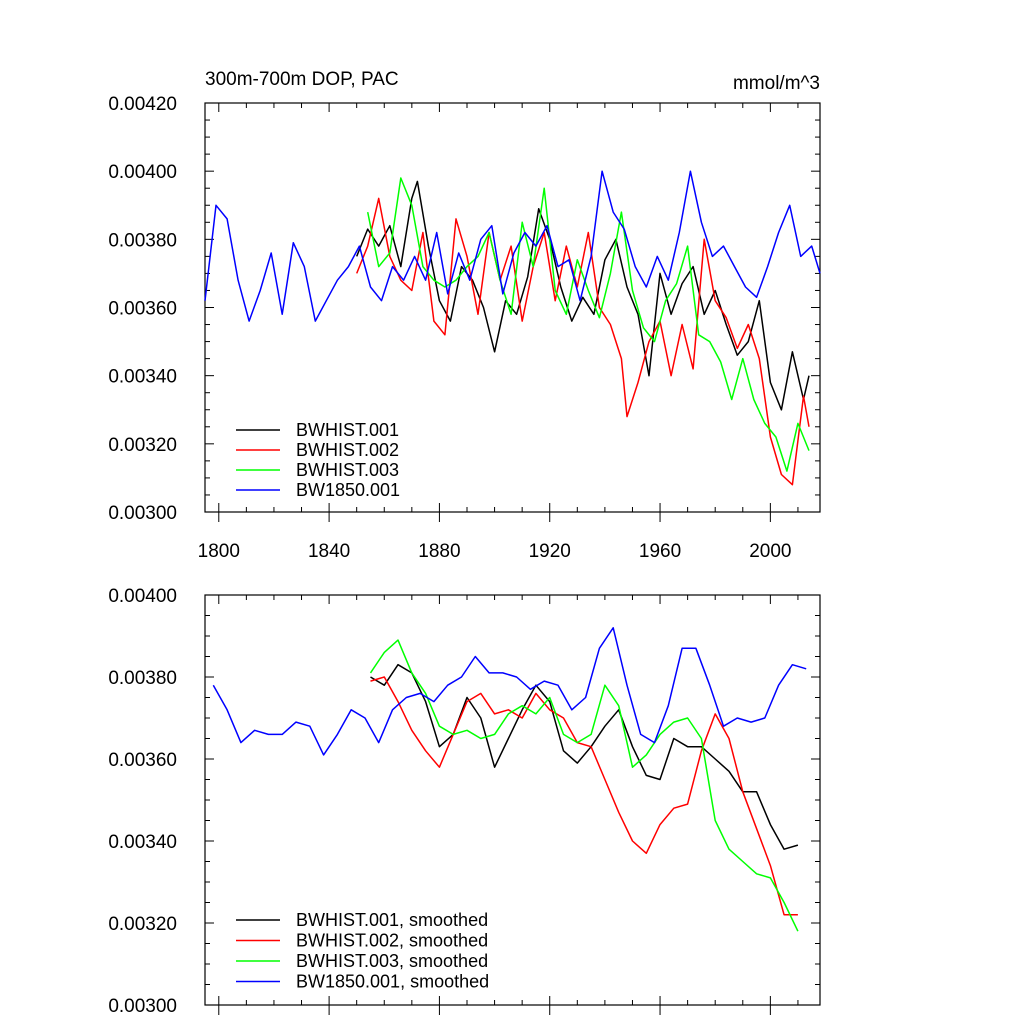 The height and width of the screenshot is (1024, 1024). I want to click on legend-label: BWHIST.001, so click(347, 430).